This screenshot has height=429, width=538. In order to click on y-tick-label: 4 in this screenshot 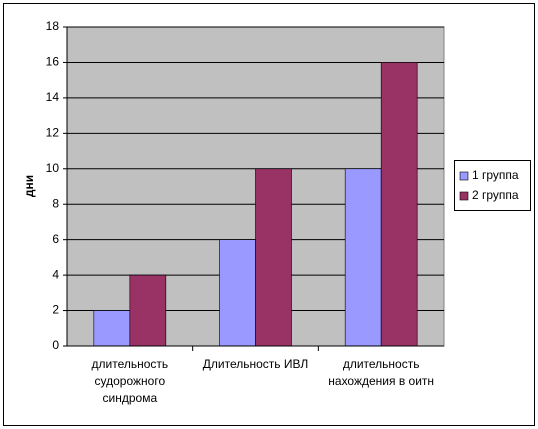, I will do `click(55, 274)`.